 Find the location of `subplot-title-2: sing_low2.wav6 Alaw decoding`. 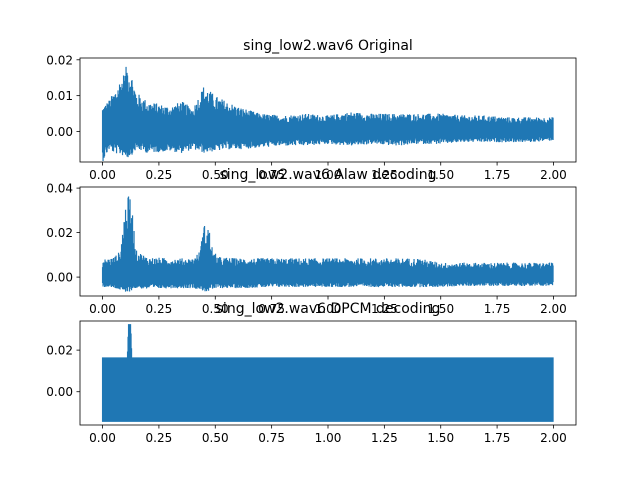

subplot-title-2: sing_low2.wav6 Alaw decoding is located at coordinates (327, 175).